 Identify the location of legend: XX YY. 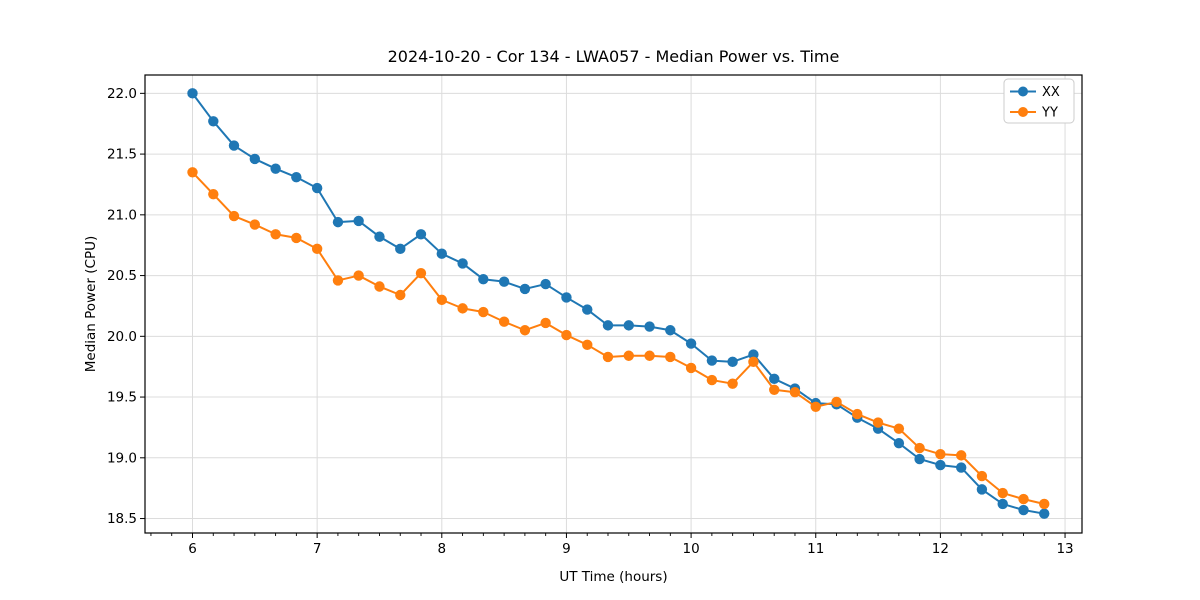
(1039, 101).